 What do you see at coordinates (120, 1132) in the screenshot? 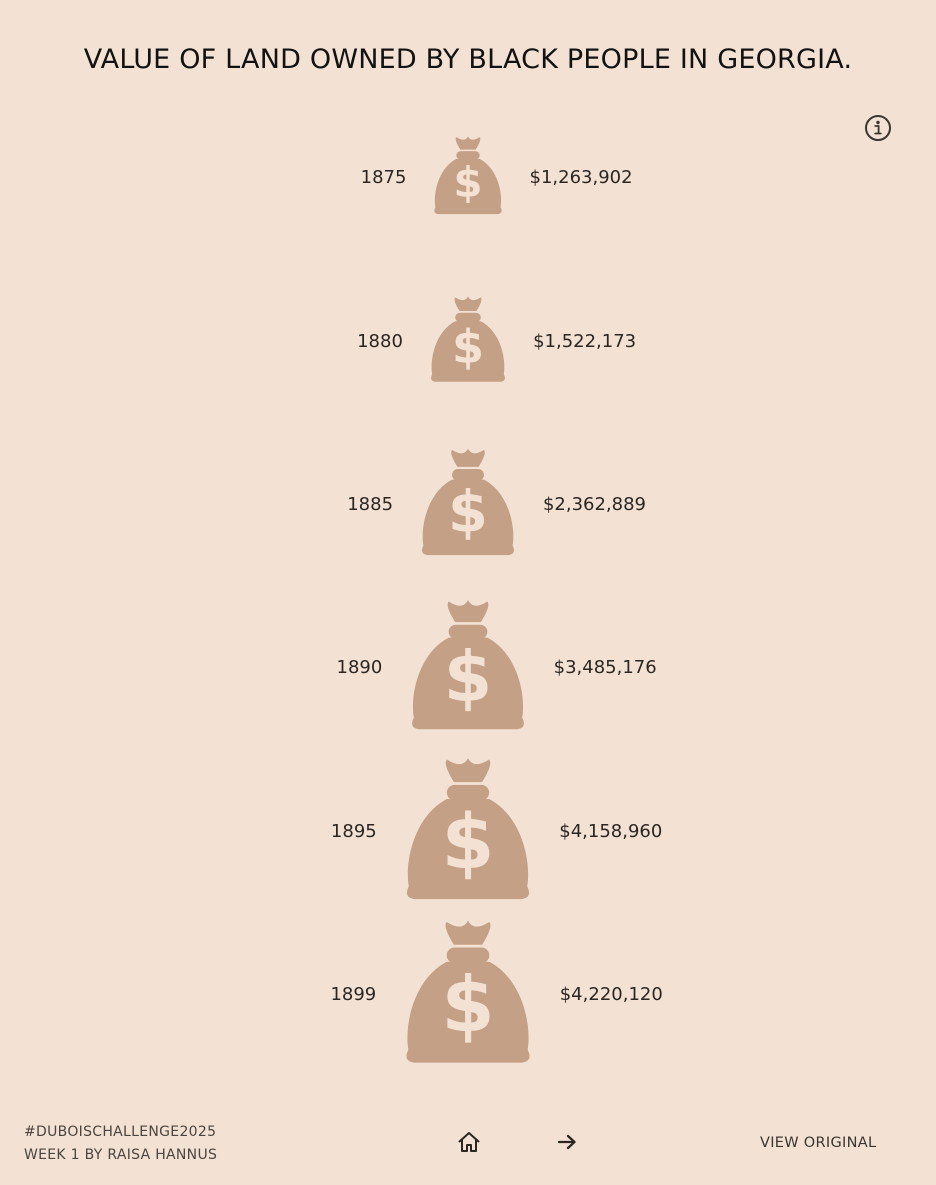
I see `hashtag-label: #DUBOISCHALLENGE2025` at bounding box center [120, 1132].